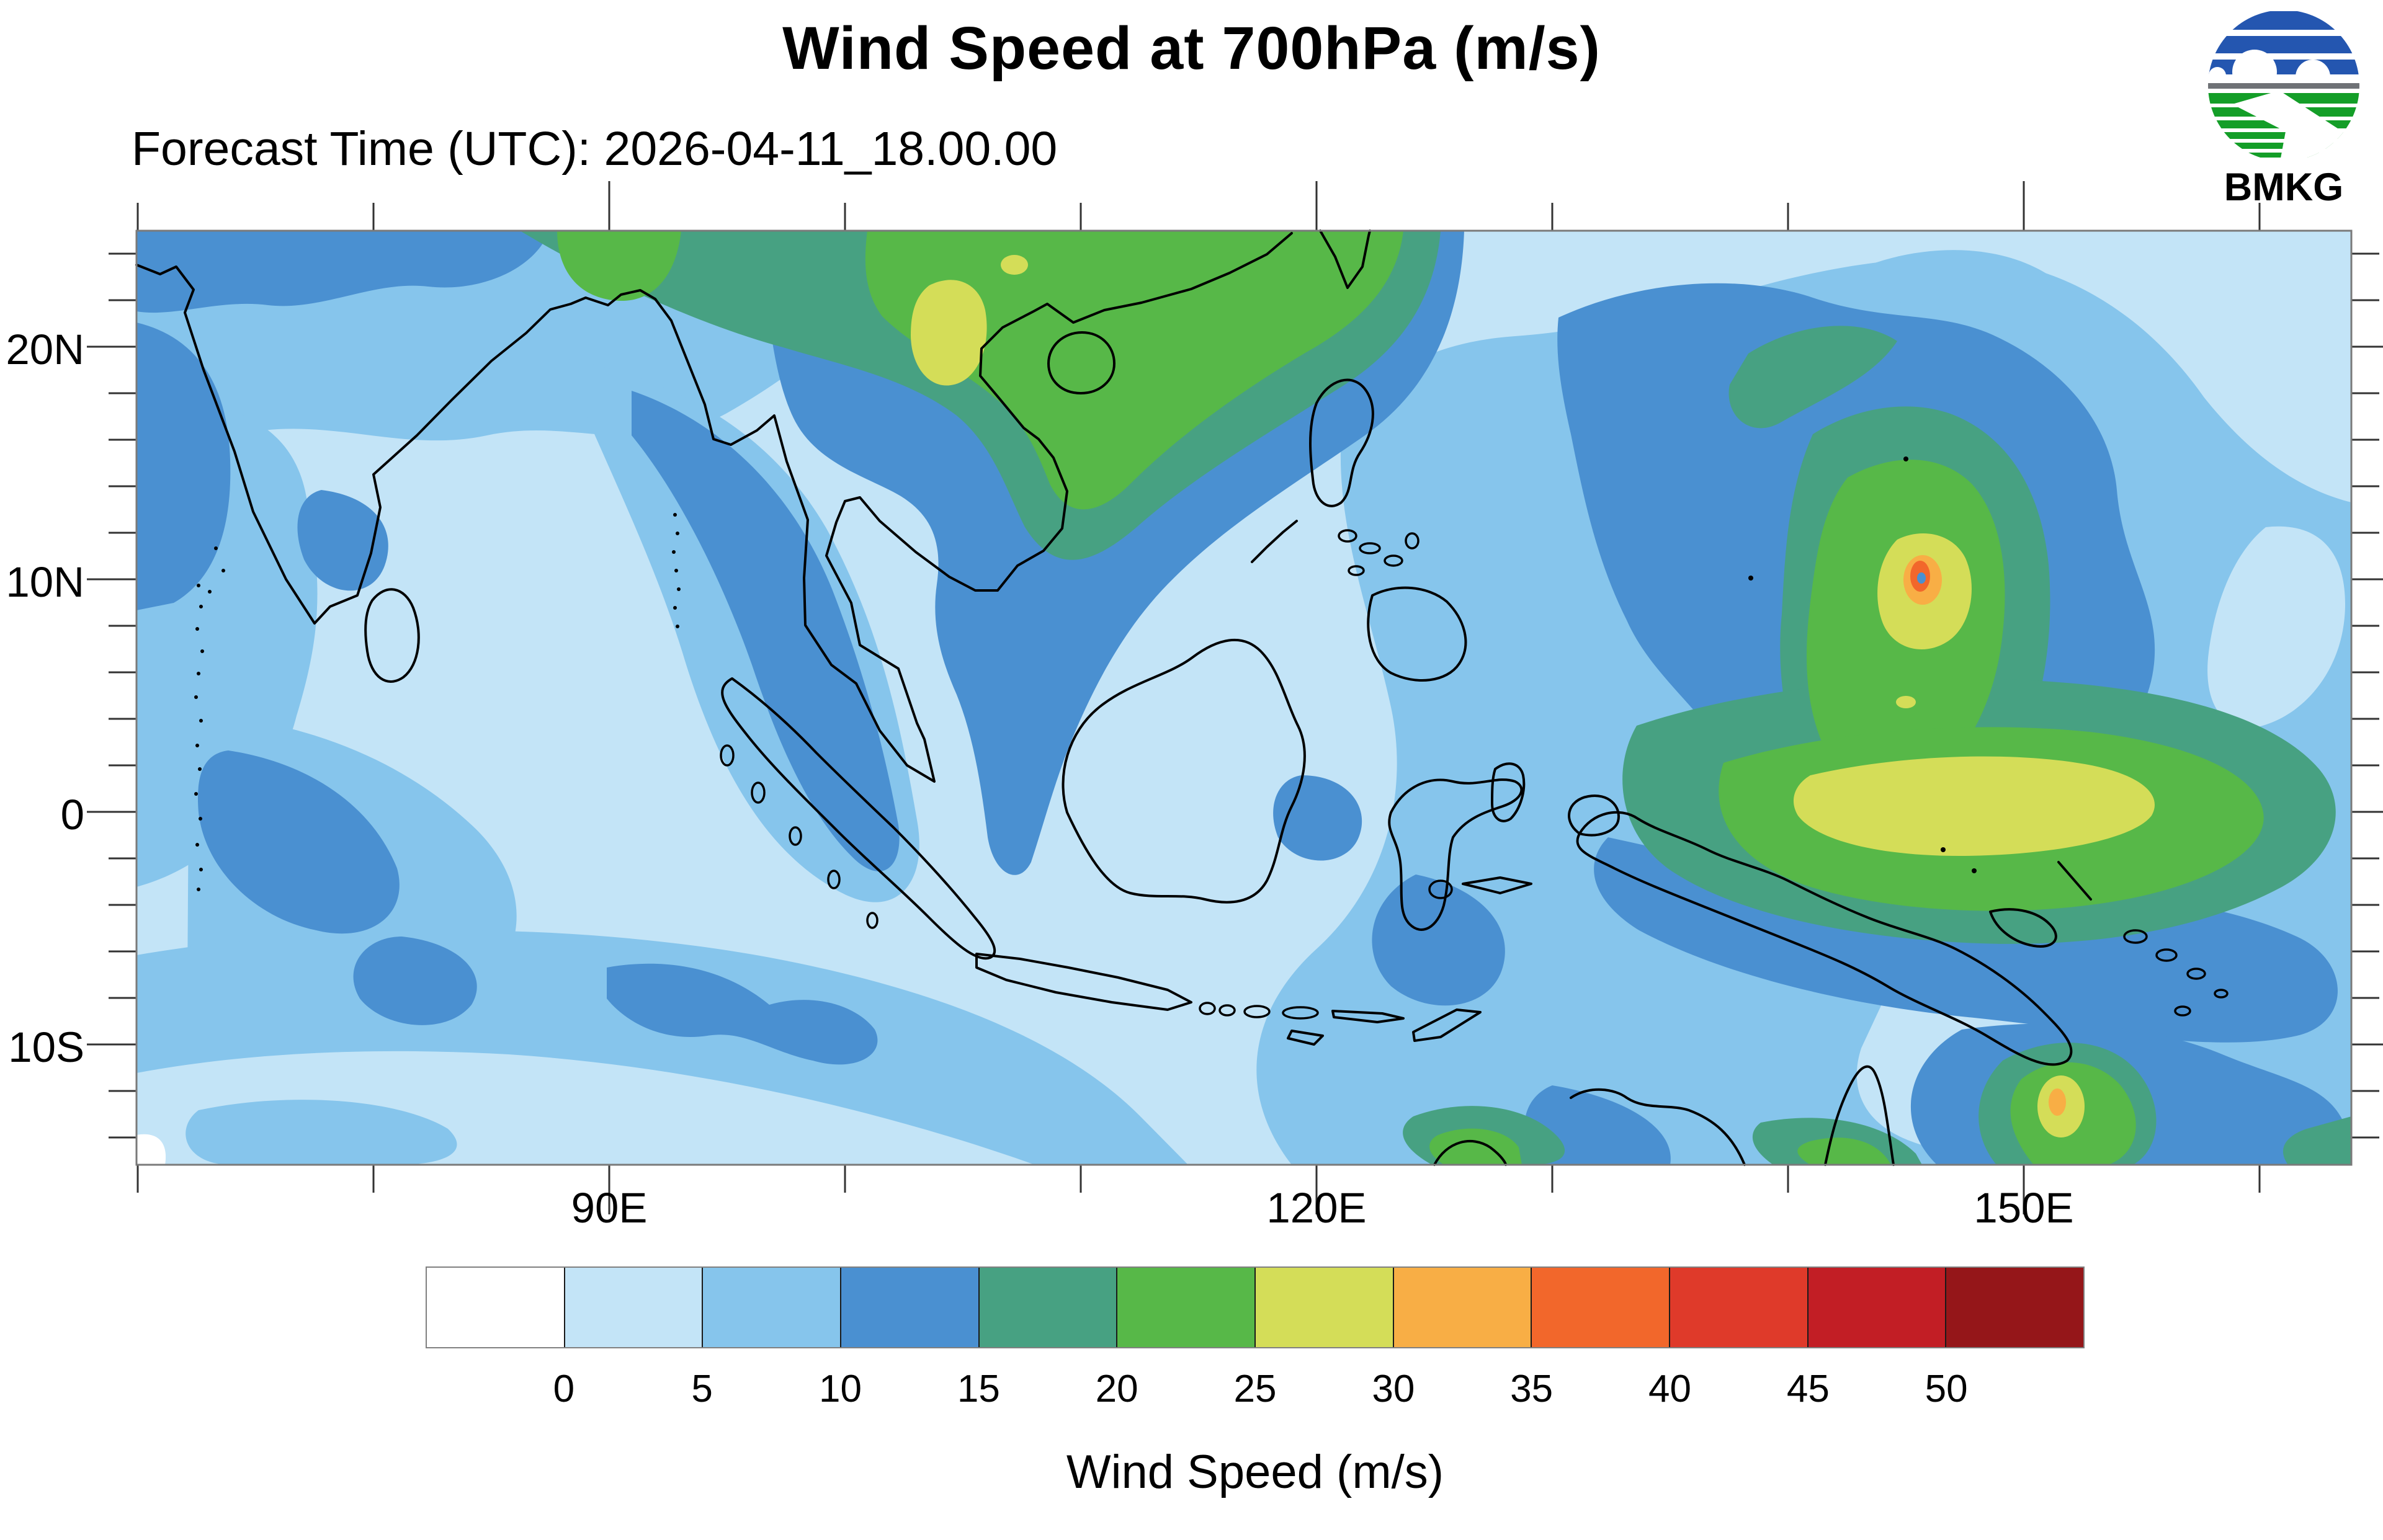 This screenshot has height=1540, width=2383. I want to click on colorbar-tick-label: 30, so click(1393, 1389).